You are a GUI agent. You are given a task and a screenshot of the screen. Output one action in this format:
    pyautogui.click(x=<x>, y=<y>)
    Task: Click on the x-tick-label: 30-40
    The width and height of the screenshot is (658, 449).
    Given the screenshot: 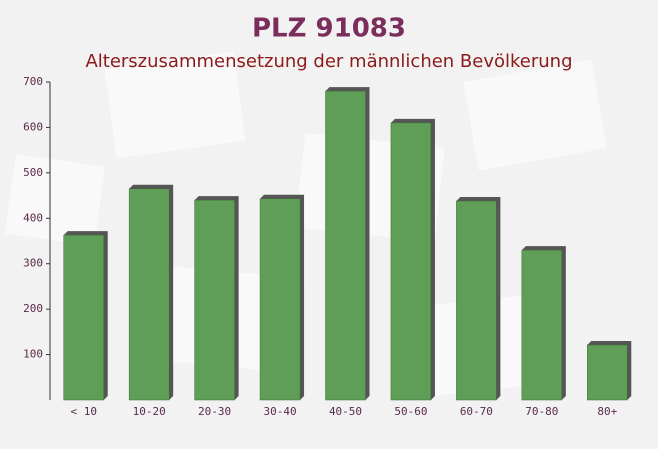 What is the action you would take?
    pyautogui.click(x=279, y=411)
    